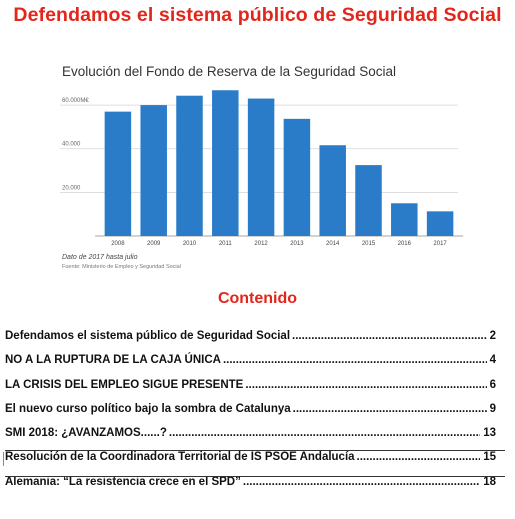 The width and height of the screenshot is (515, 519). Describe the element at coordinates (489, 481) in the screenshot. I see `toc-entry-page: 18` at that location.